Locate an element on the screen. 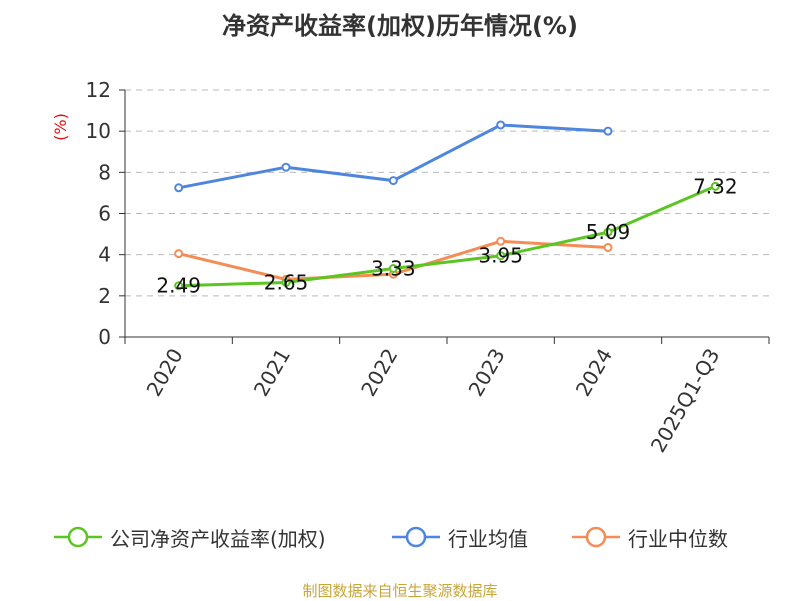 This screenshot has width=800, height=601. data-label-layer: 2.49 2.65 3.33 3.95 5.09 7.32 is located at coordinates (446, 235).